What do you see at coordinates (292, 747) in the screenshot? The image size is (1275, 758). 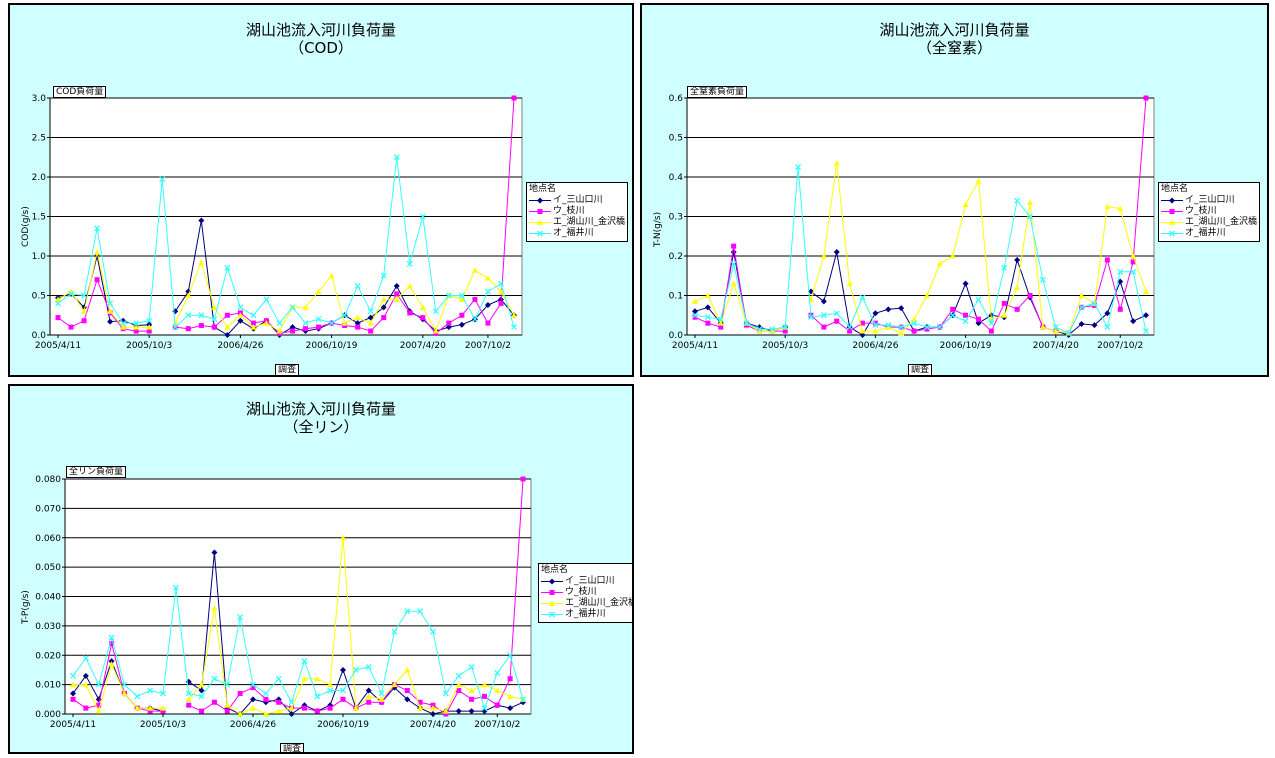 I see `x-axis-title: 調査` at bounding box center [292, 747].